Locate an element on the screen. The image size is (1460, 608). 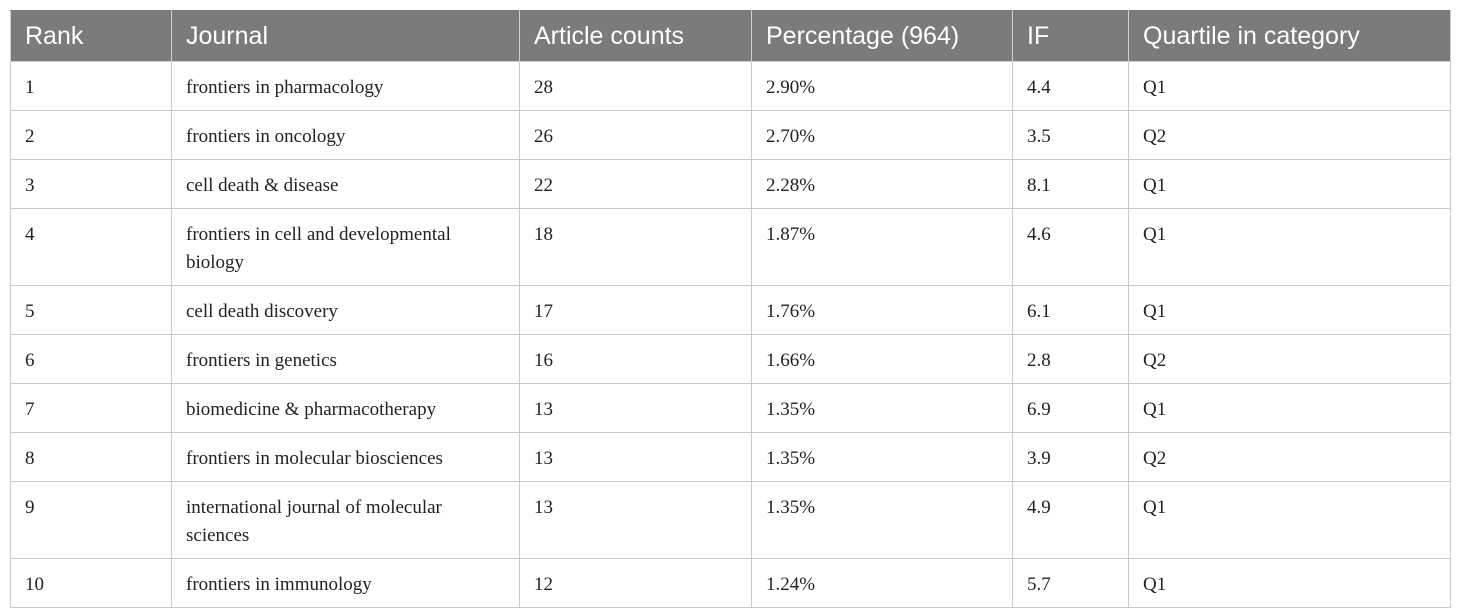
cell-journal: cell death & disease is located at coordinates (345, 184).